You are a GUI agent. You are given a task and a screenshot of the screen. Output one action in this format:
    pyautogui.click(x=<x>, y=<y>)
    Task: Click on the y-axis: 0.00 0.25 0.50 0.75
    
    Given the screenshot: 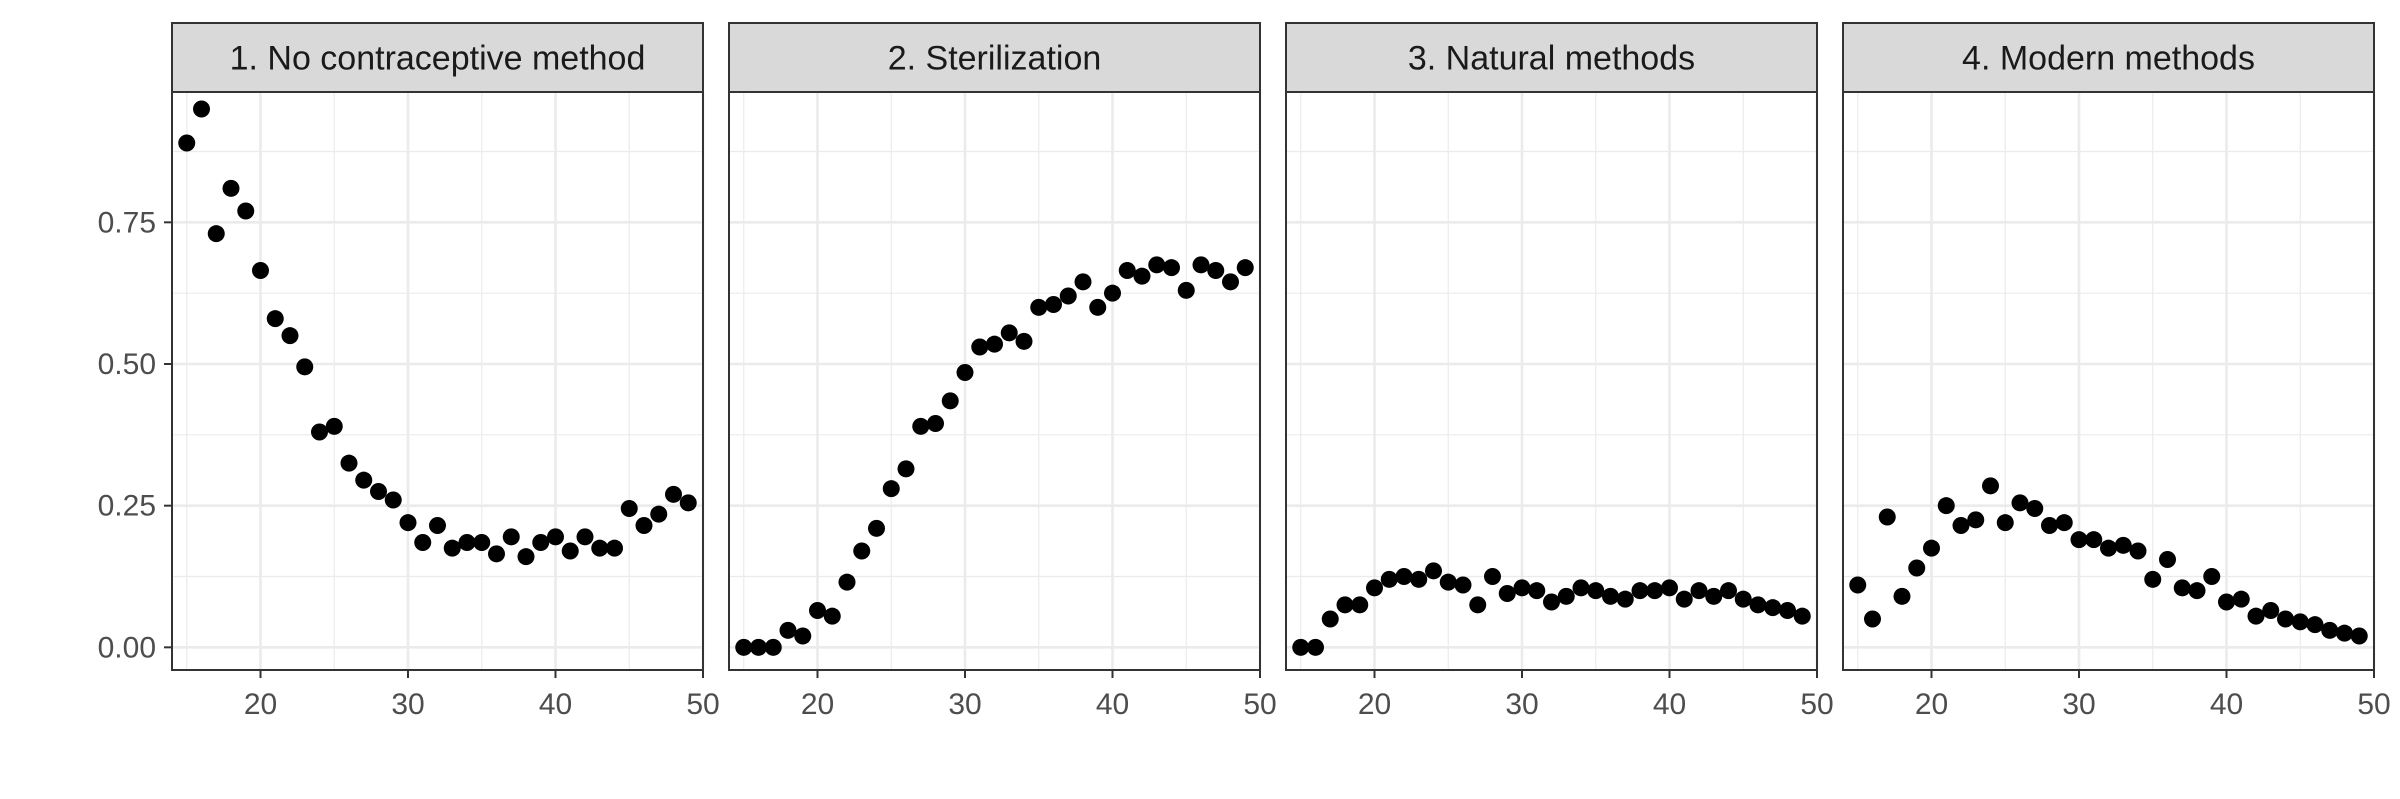 What is the action you would take?
    pyautogui.click(x=135, y=435)
    